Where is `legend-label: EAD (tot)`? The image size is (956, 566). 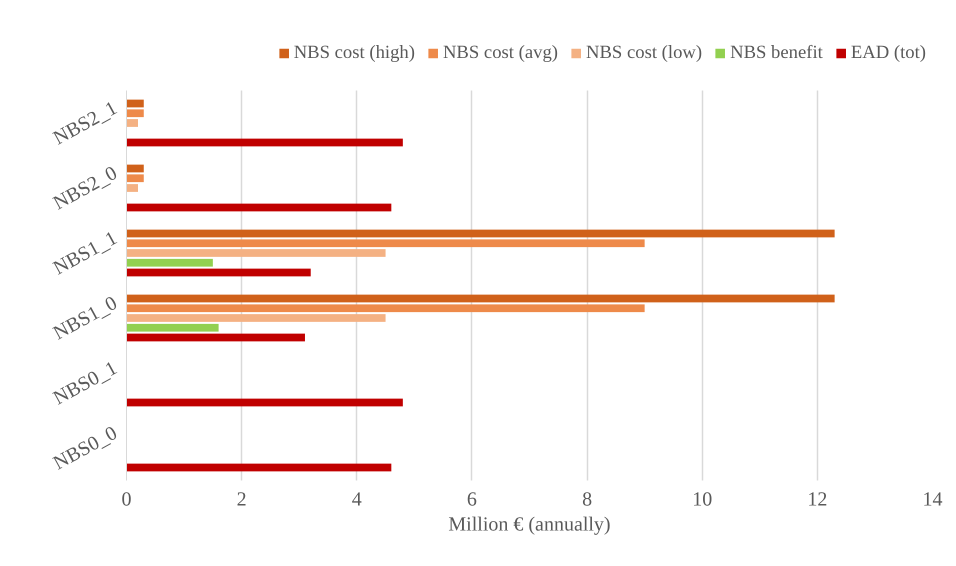
legend-label: EAD (tot) is located at coordinates (888, 53).